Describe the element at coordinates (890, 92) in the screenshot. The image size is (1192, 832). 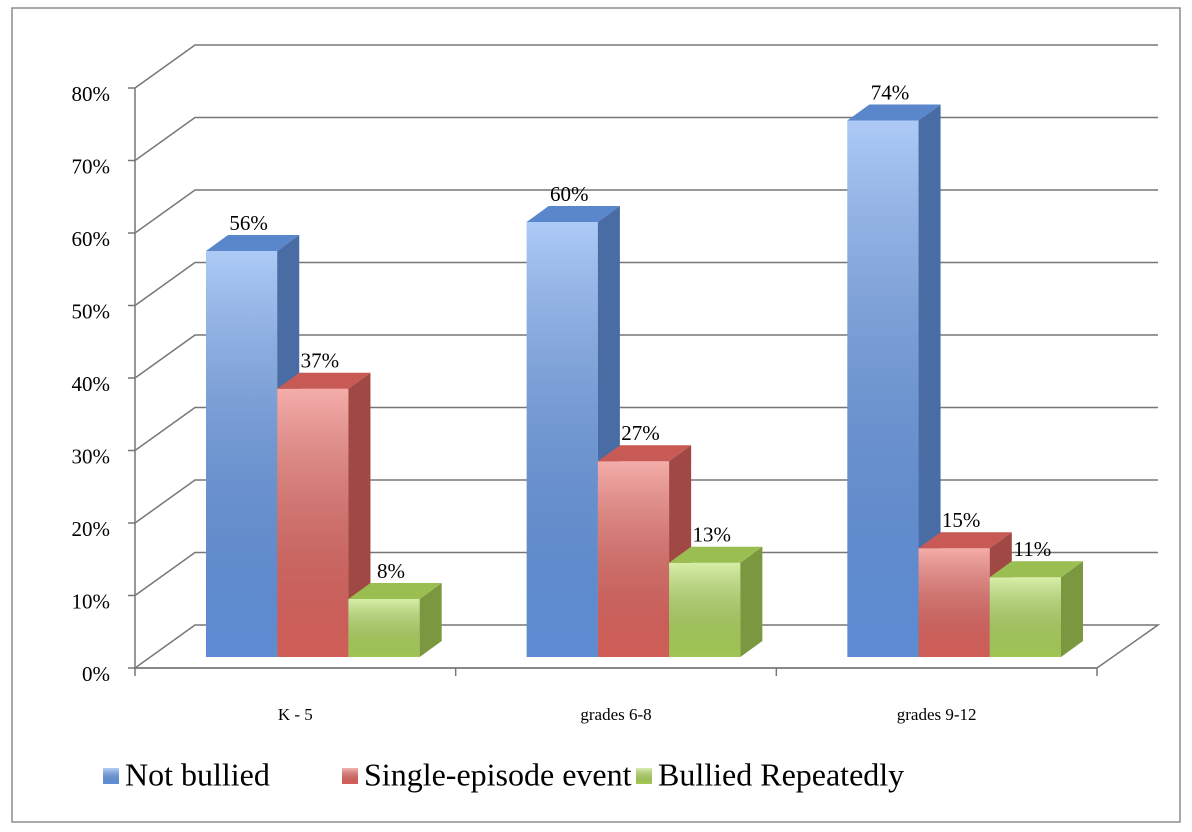
I see `value-label: 74%` at that location.